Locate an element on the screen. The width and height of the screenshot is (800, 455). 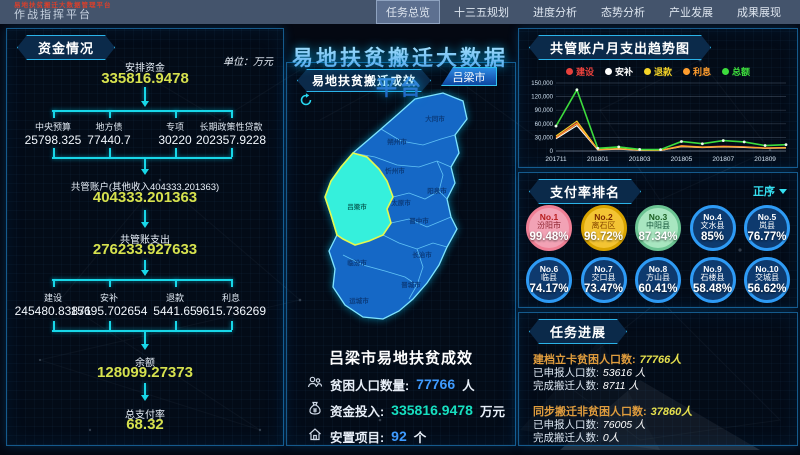
y-tick-label: 0 is located at coordinates (552, 152).